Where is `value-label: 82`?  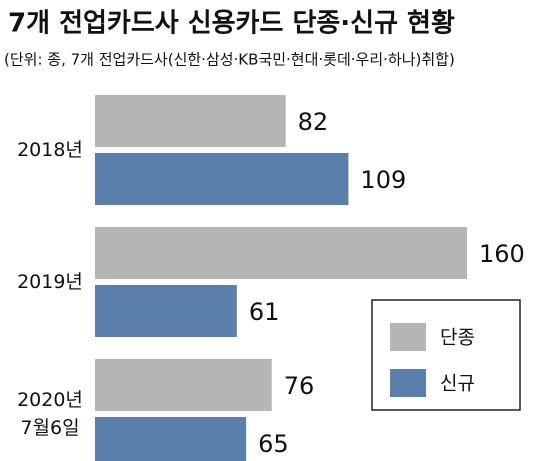 value-label: 82 is located at coordinates (313, 122).